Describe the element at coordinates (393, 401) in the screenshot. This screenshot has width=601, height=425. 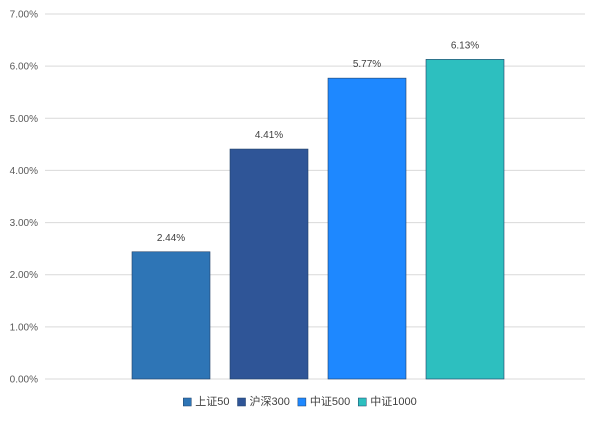
I see `legend-label: 中证1000` at that location.